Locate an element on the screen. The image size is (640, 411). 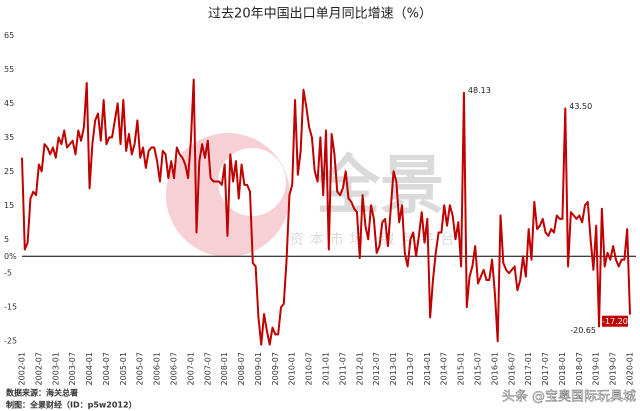
x-tick-label: 2006-07 is located at coordinates (174, 368).